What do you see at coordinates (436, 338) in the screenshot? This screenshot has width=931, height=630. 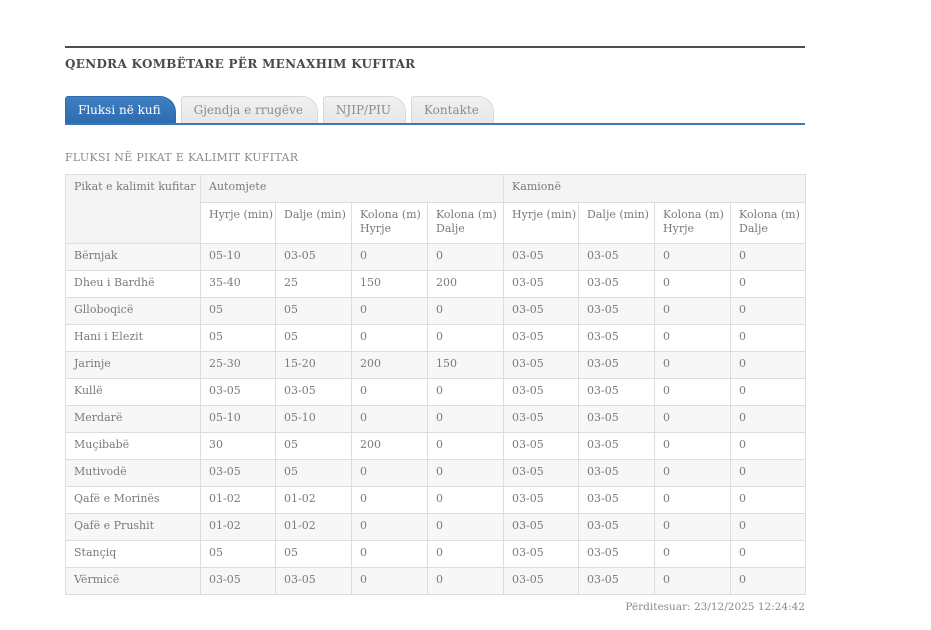 I see `table-row: Hani i Elezit 05 05 0 0 03-05 03-05 0 0` at bounding box center [436, 338].